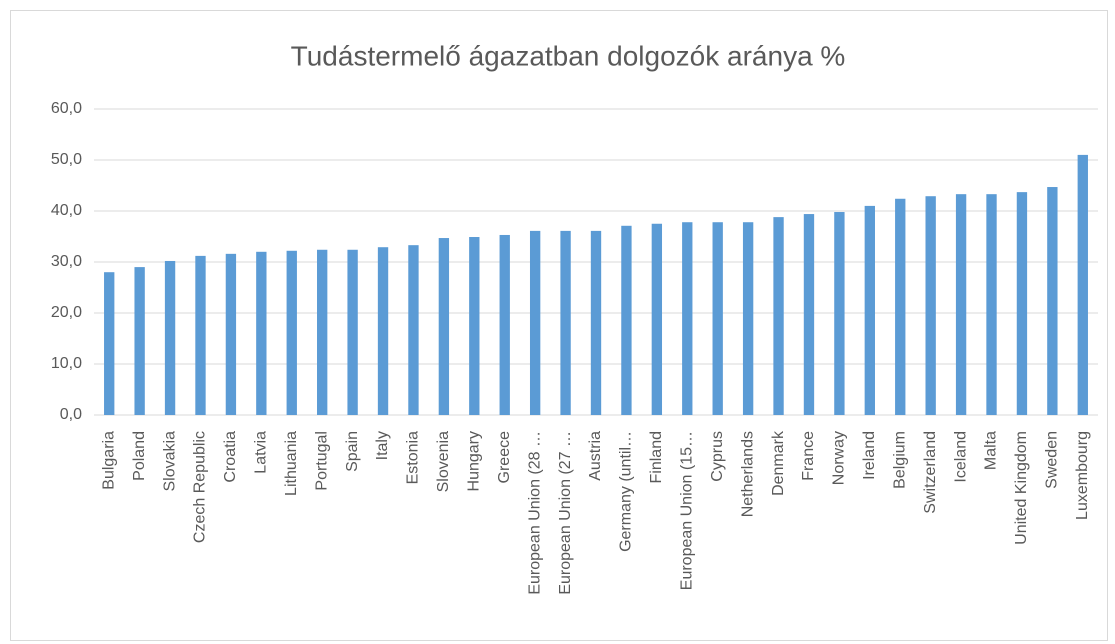  Describe the element at coordinates (413, 457) in the screenshot. I see `x-tick-label: Estonia` at that location.